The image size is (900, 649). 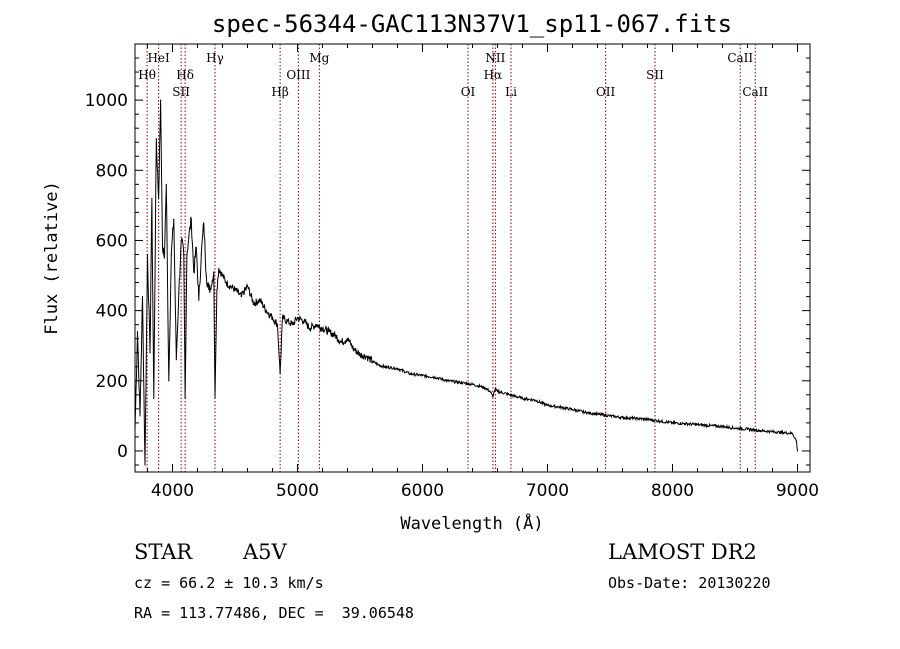 What do you see at coordinates (682, 552) in the screenshot?
I see `survey-name: LAMOST DR2` at bounding box center [682, 552].